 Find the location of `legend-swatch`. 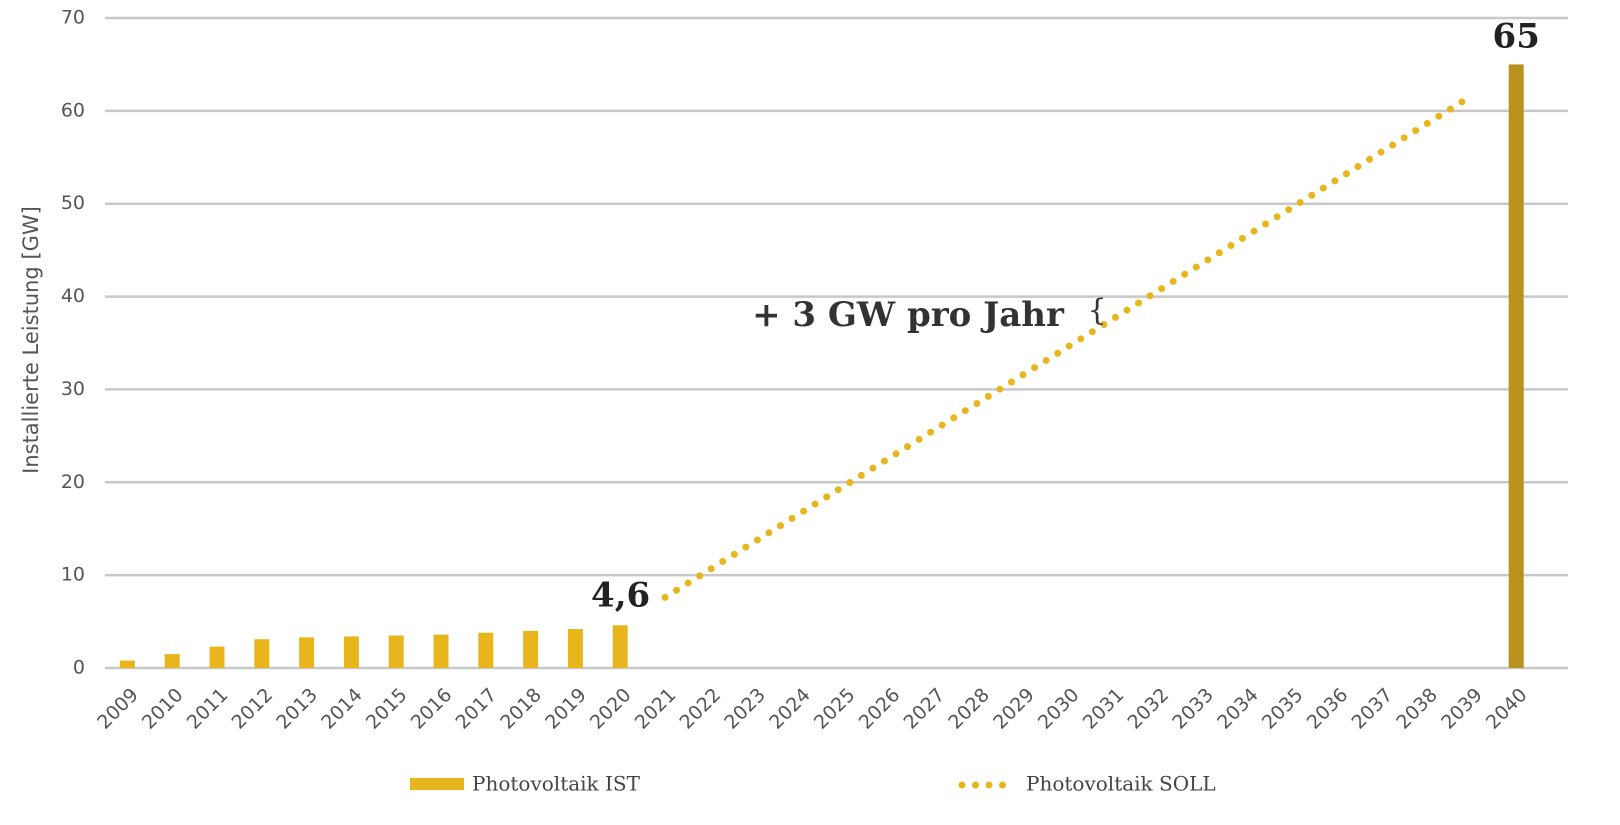

legend-swatch is located at coordinates (437, 784).